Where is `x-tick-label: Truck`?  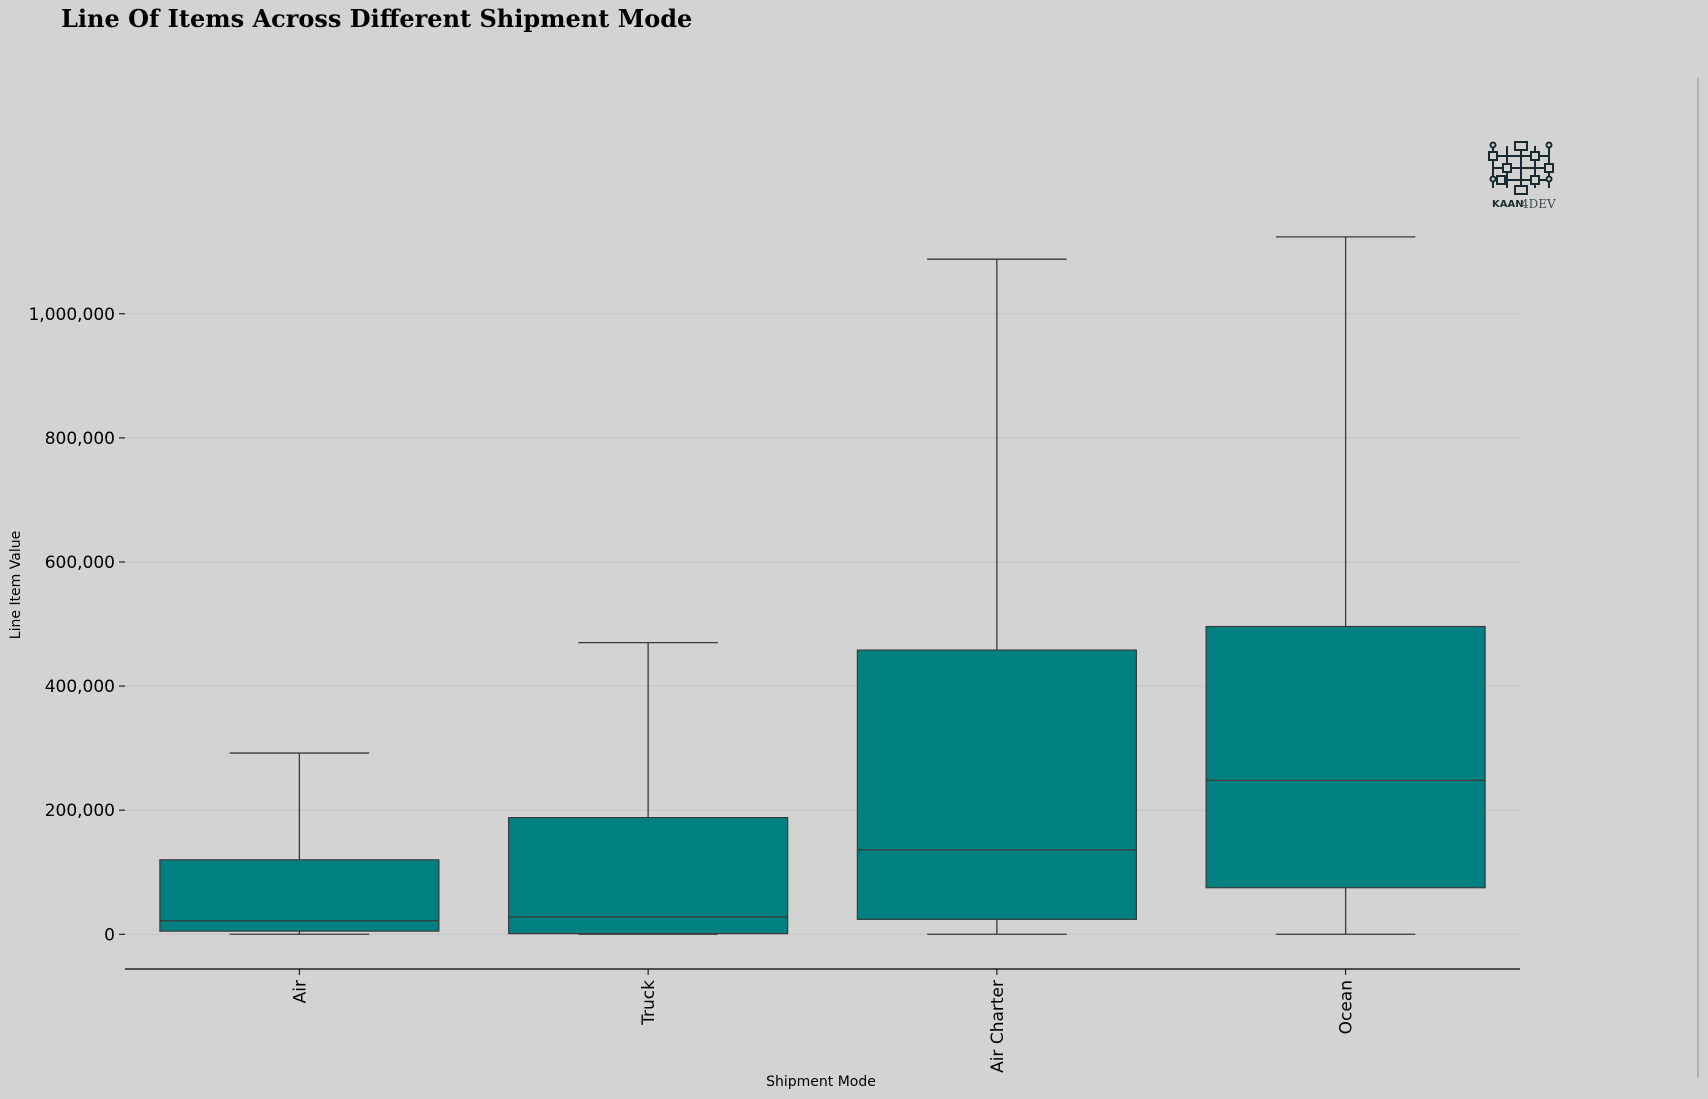
x-tick-label: Truck is located at coordinates (649, 1003).